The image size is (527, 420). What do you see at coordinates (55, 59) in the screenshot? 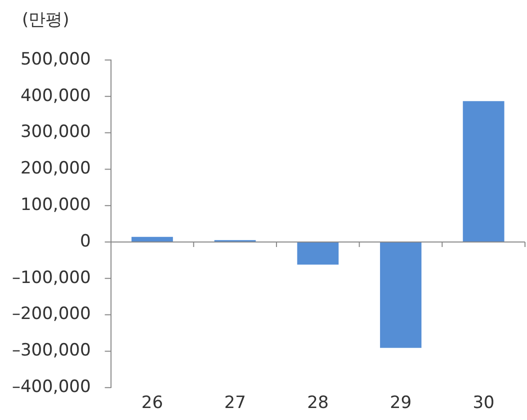
I see `y-tick-label: 500,000` at bounding box center [55, 59].